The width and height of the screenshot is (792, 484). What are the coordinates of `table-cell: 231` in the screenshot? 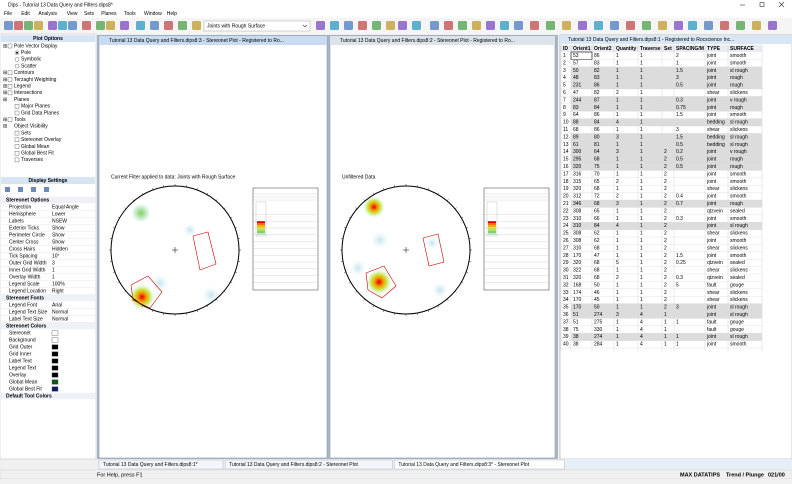 It's located at (577, 86).